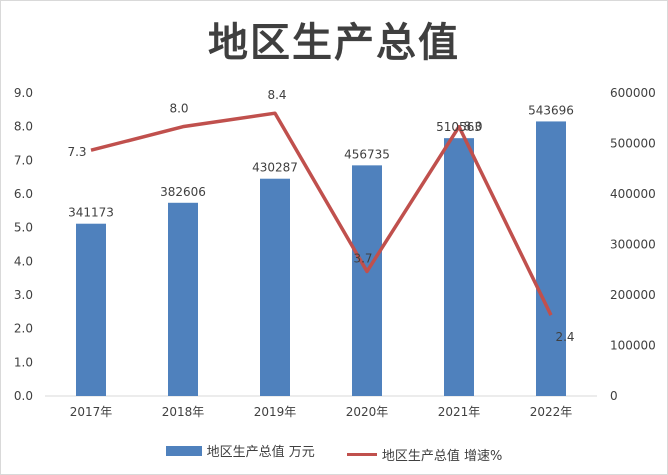 This screenshot has width=668, height=475. I want to click on x-tick-label: 2020年, so click(367, 412).